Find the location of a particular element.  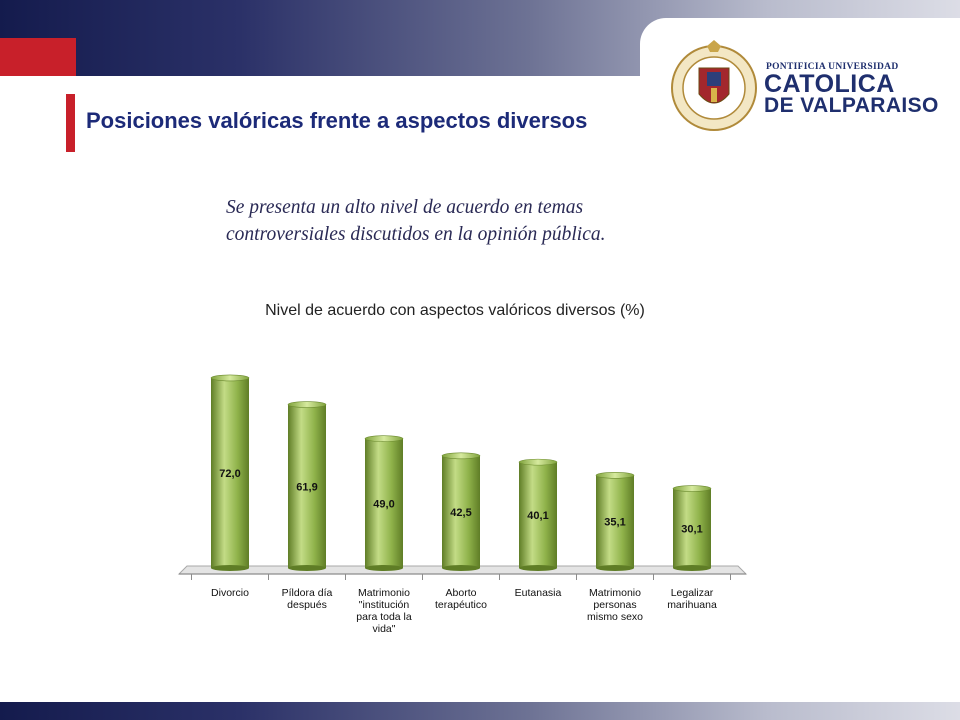

data-label: 30,1 is located at coordinates (691, 529).